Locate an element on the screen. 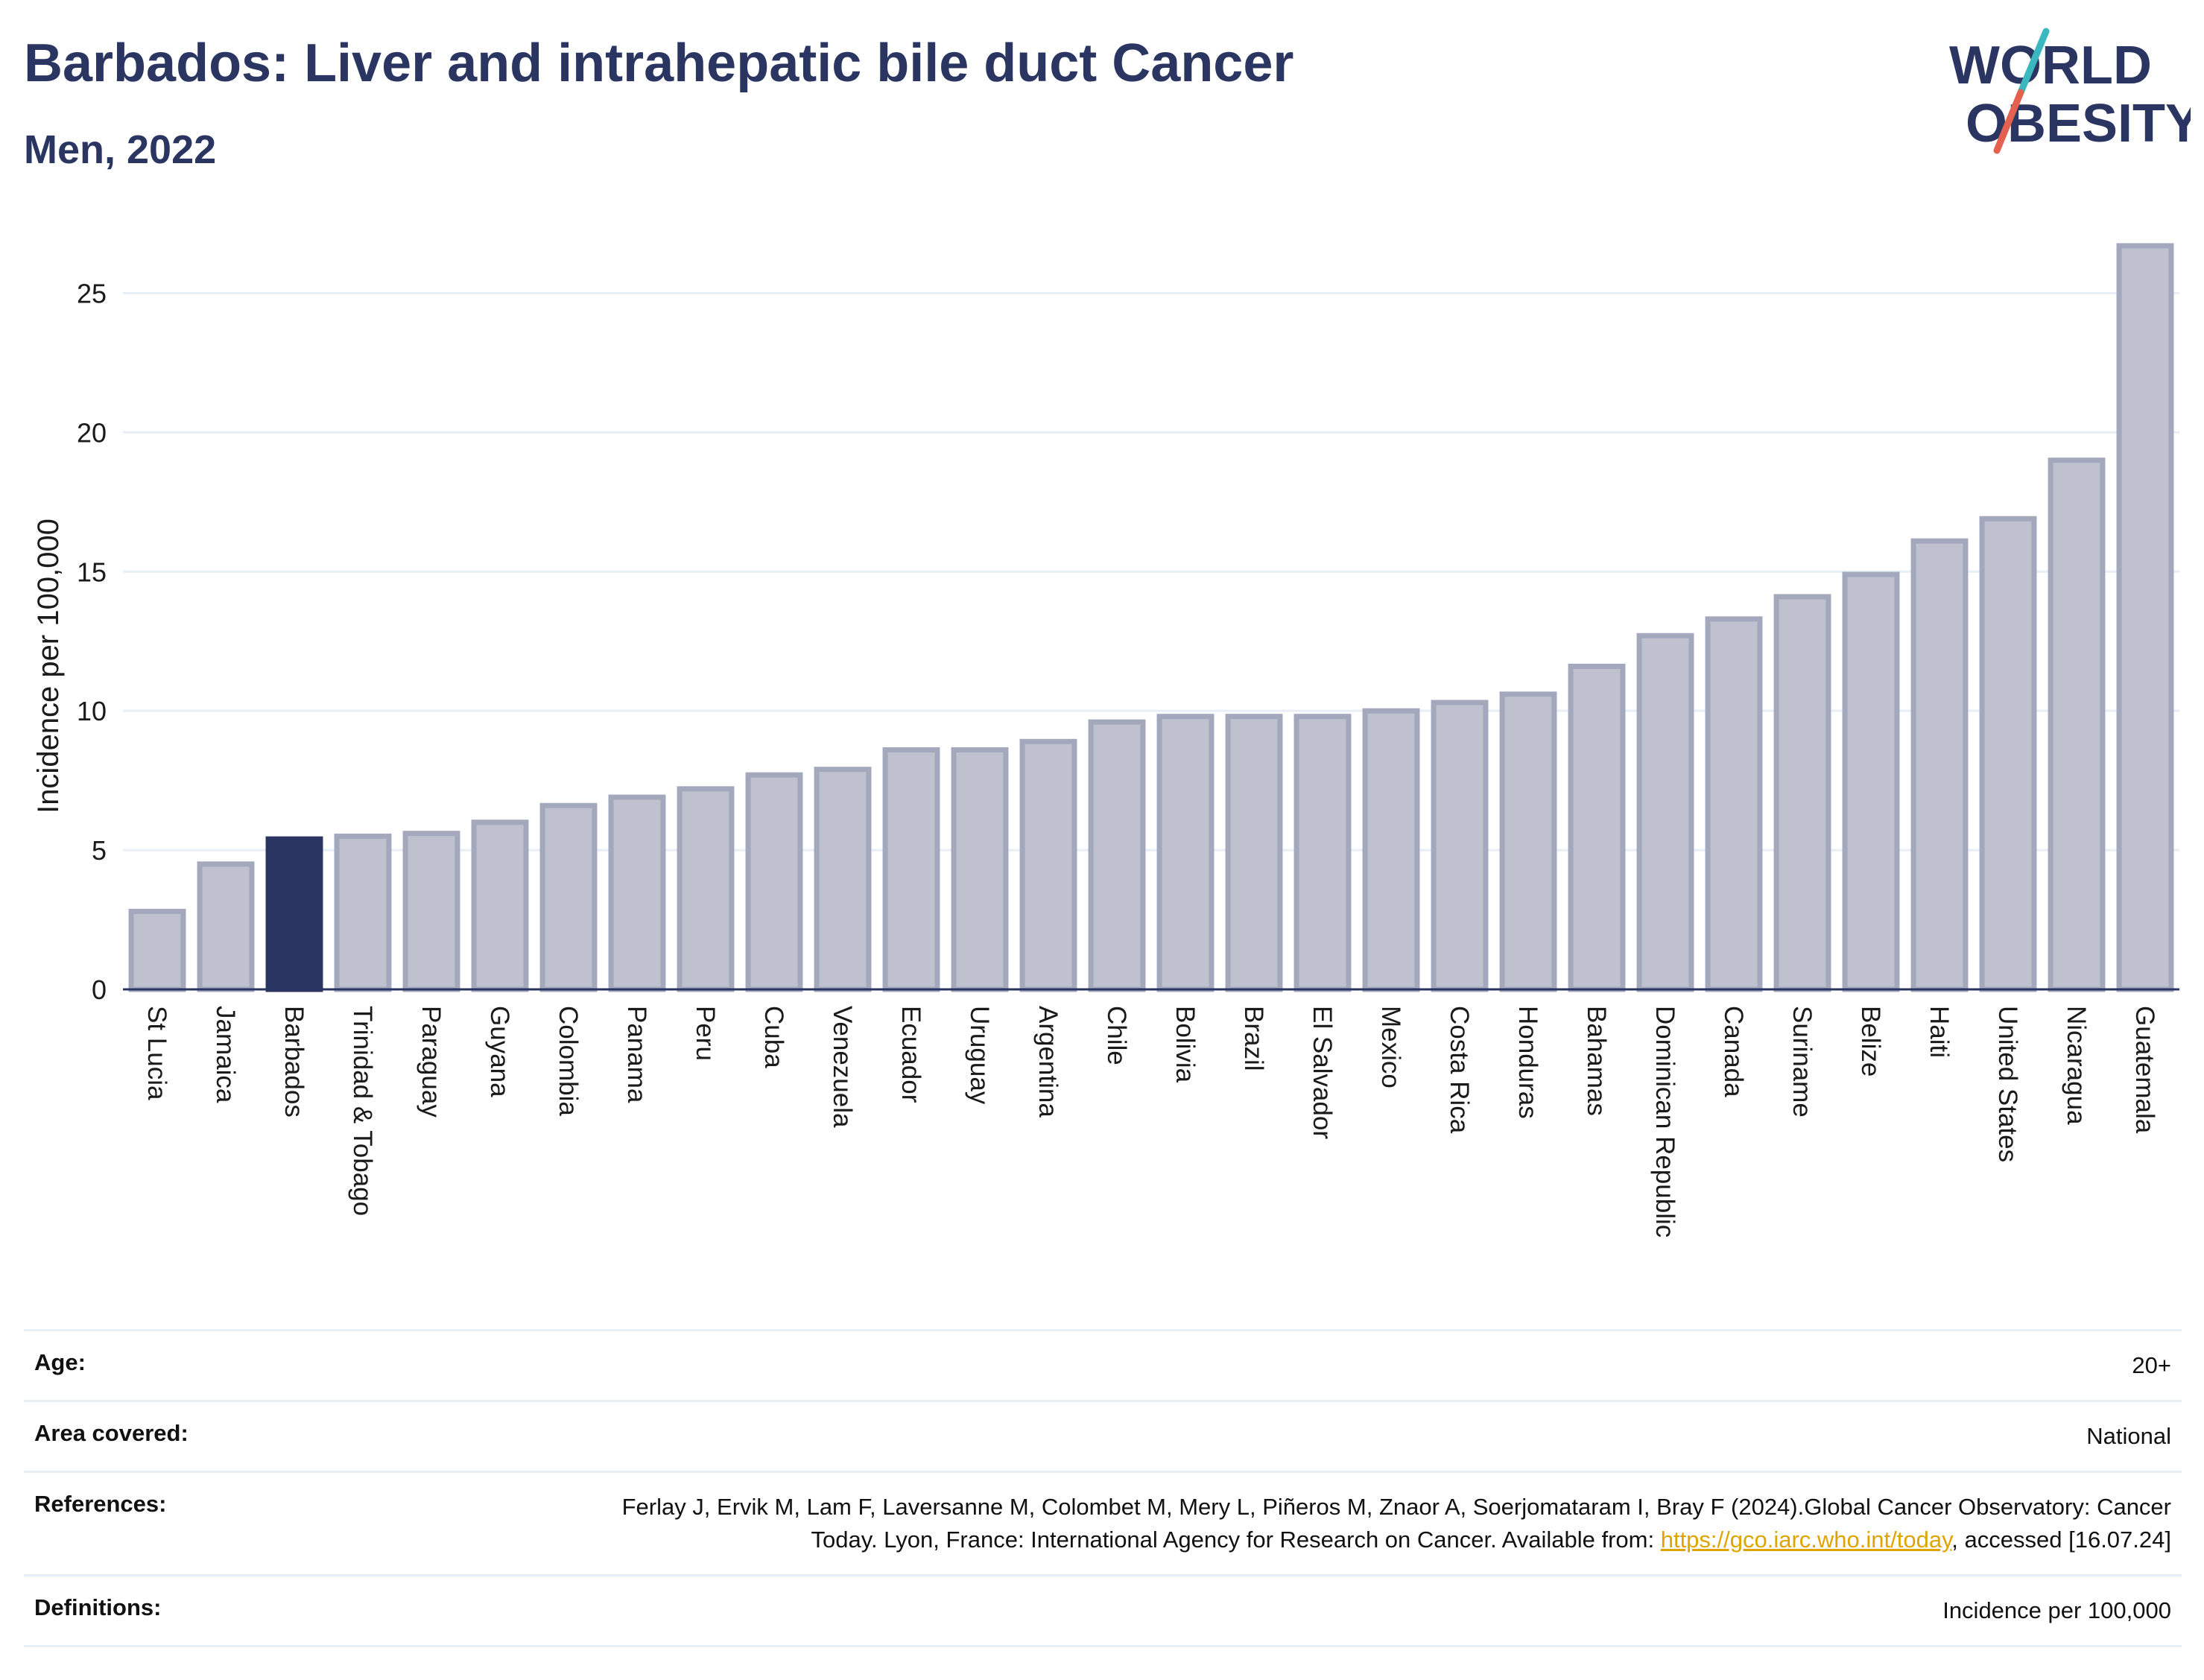 The height and width of the screenshot is (1680, 2204). x-category-label: Argentina is located at coordinates (1048, 1062).